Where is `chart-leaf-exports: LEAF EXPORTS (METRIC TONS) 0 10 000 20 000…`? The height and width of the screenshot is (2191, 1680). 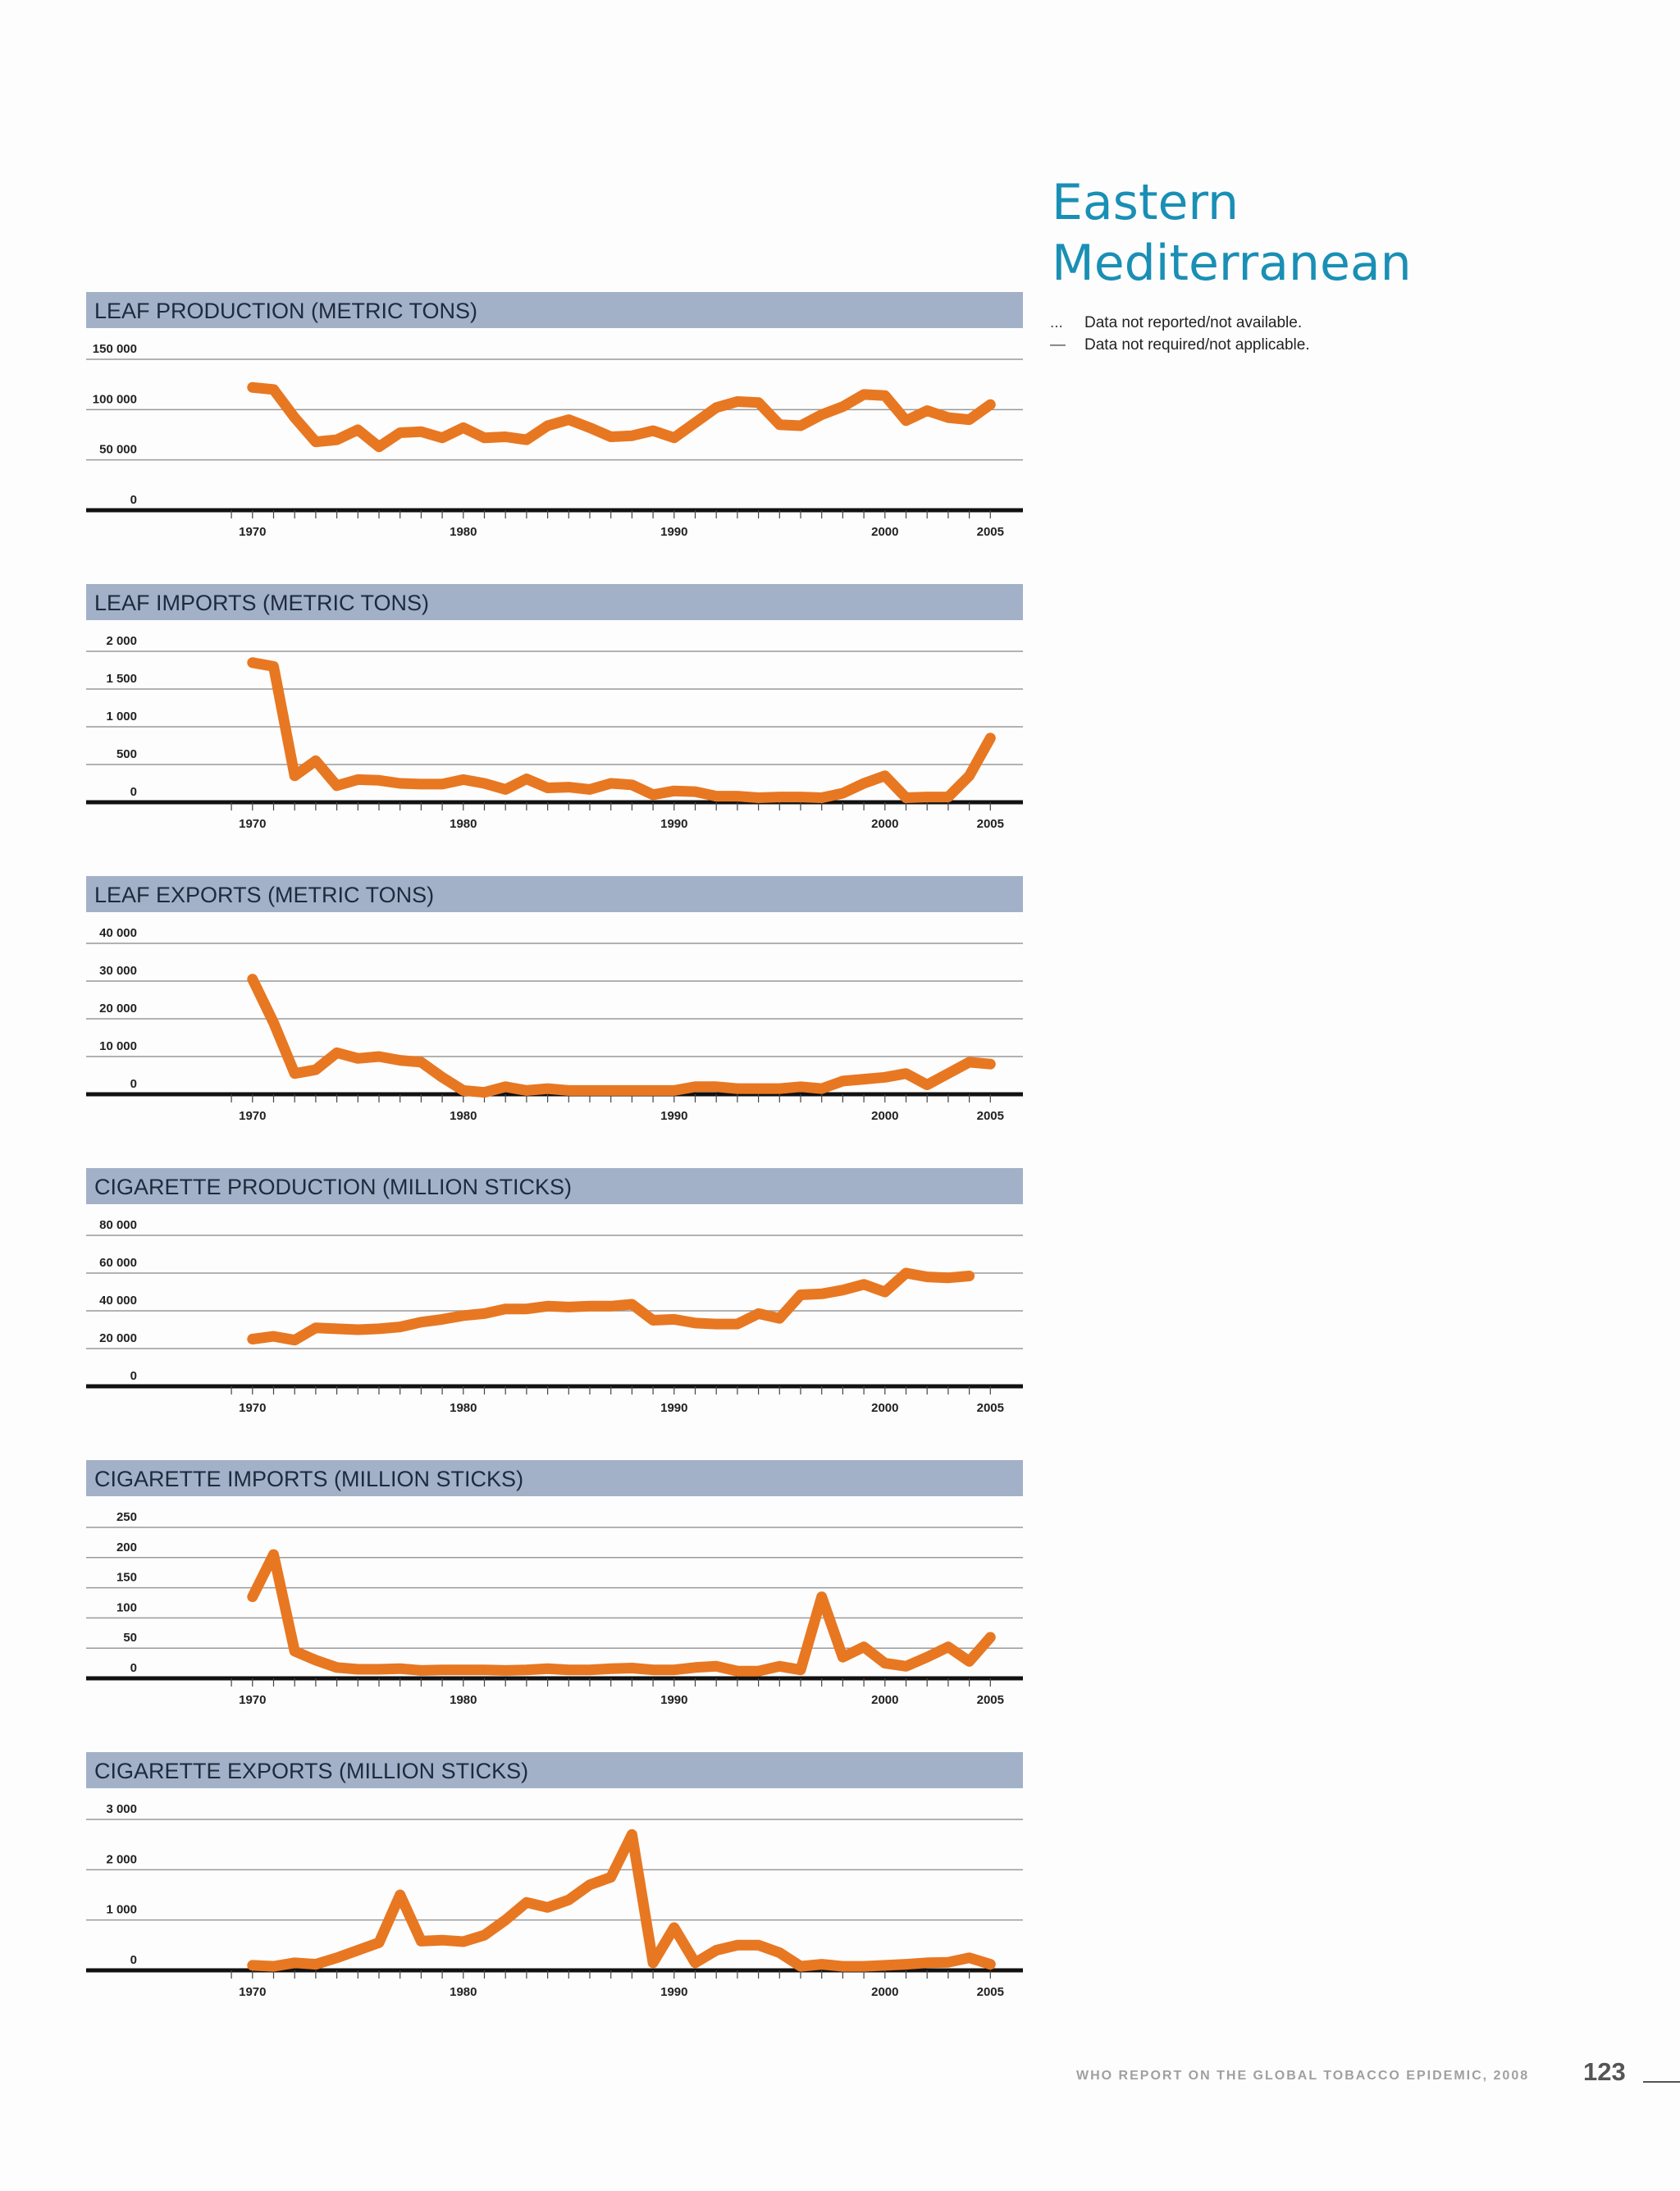 chart-leaf-exports: LEAF EXPORTS (METRIC TONS) 0 10 000 20 000… is located at coordinates (555, 1022).